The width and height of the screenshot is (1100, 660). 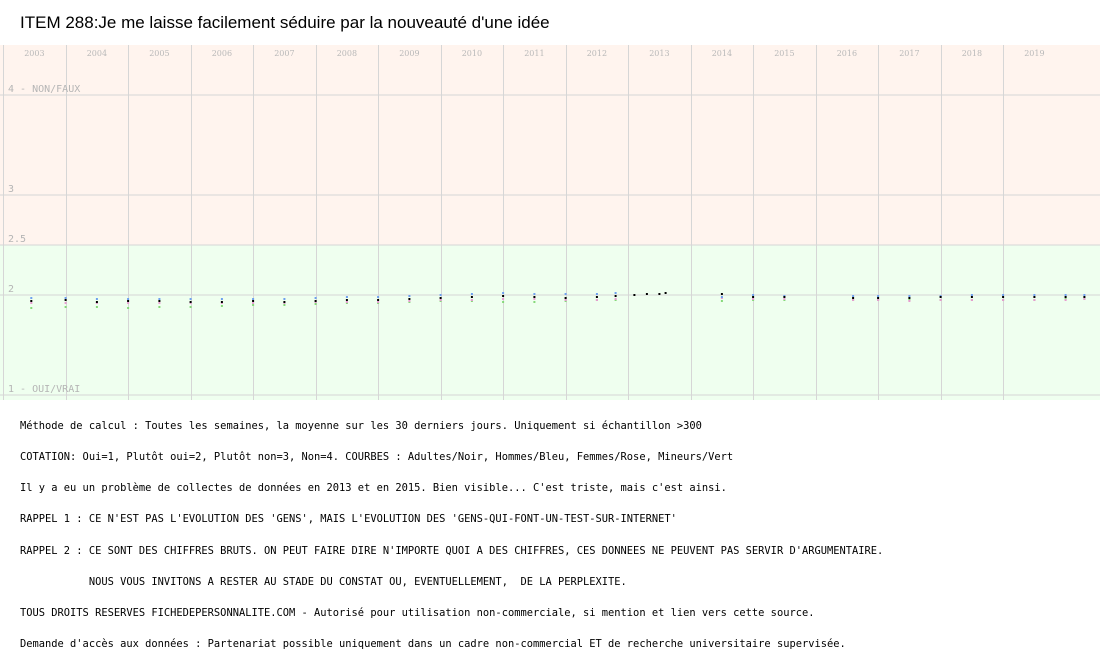 What do you see at coordinates (44, 239) in the screenshot?
I see `y-axis-labels: 4 - NON/FAUX 3 2.5 2 1 - OUI/VRAI` at bounding box center [44, 239].